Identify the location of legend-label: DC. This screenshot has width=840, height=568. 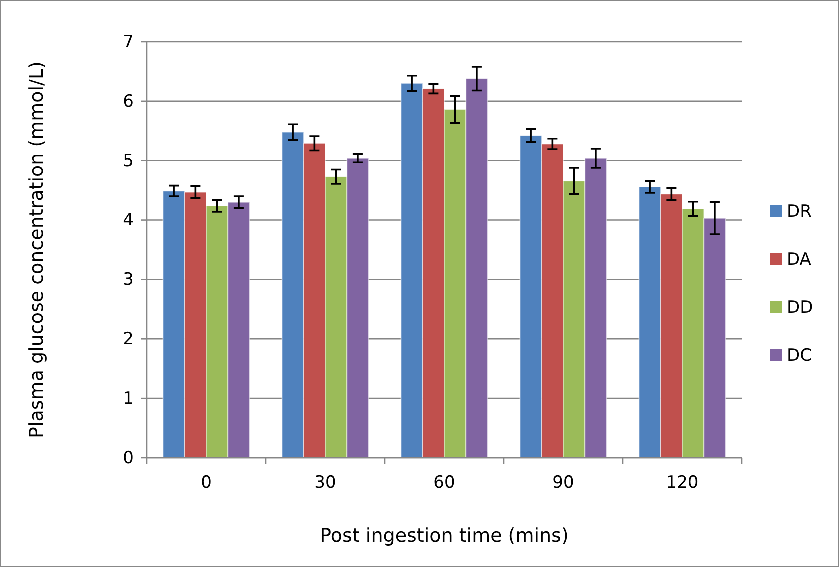
(799, 356).